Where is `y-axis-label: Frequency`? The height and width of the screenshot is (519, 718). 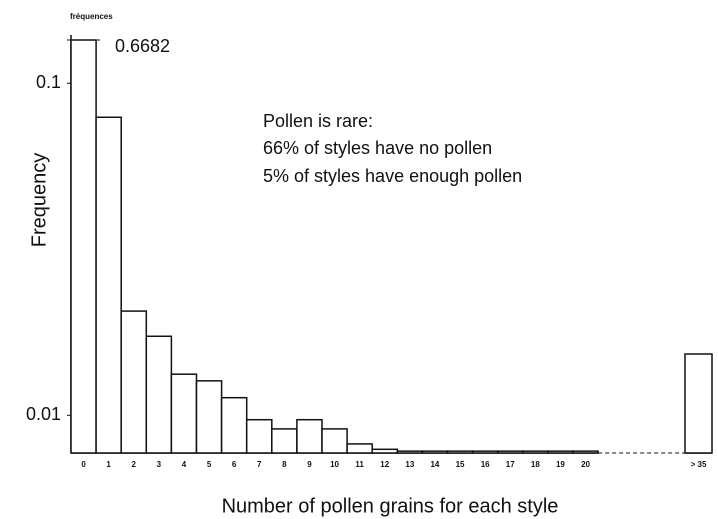 y-axis-label: Frequency is located at coordinates (39, 200).